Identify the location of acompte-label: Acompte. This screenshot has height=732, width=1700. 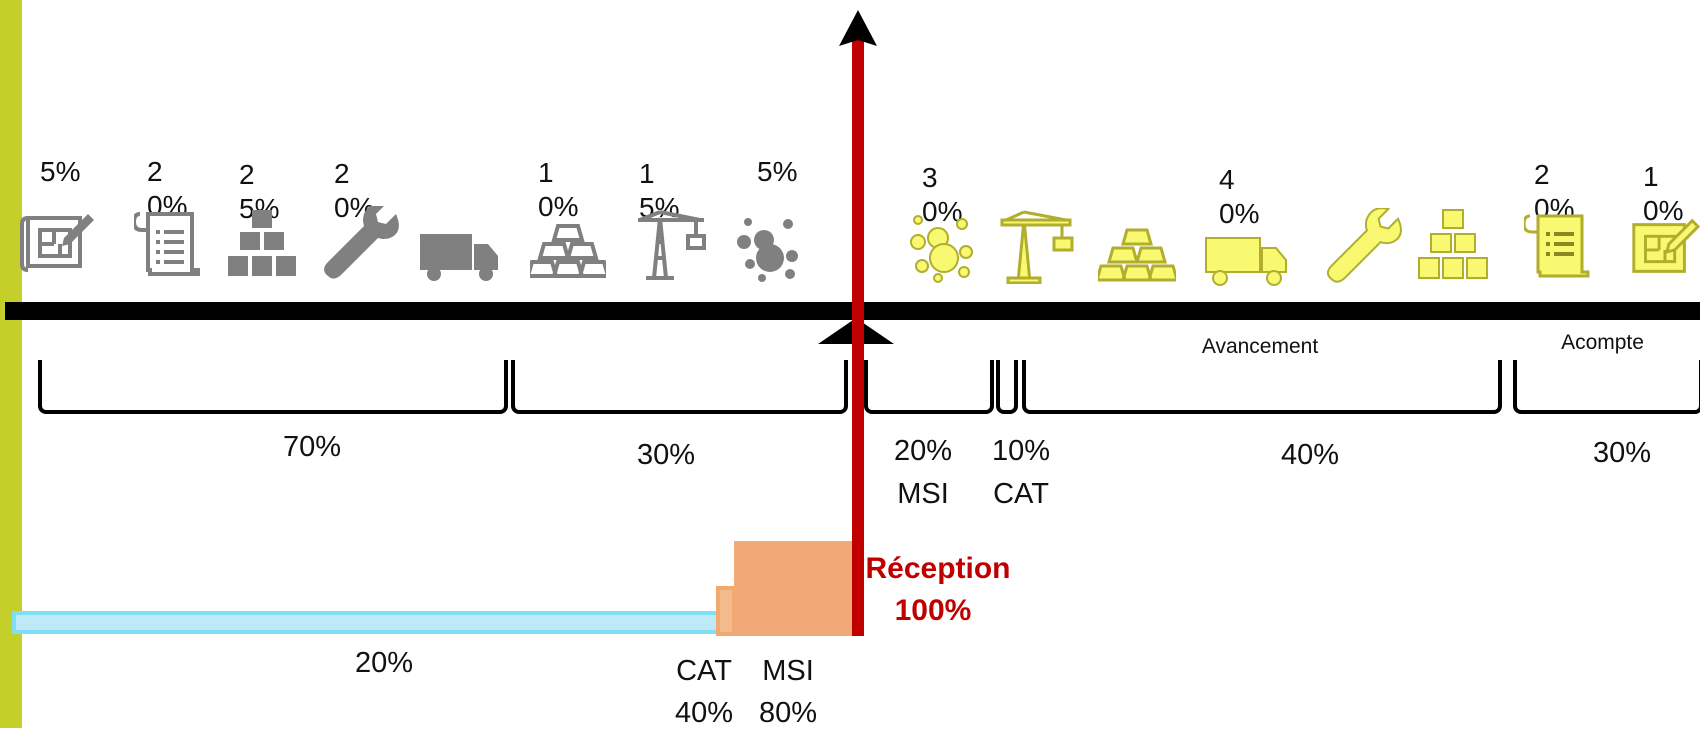
(1602, 342).